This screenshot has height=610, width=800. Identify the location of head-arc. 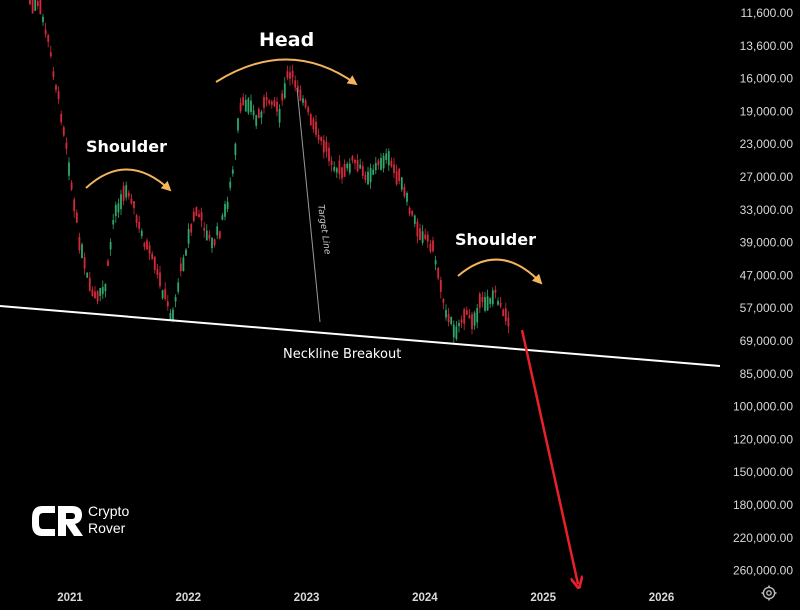
(286, 72).